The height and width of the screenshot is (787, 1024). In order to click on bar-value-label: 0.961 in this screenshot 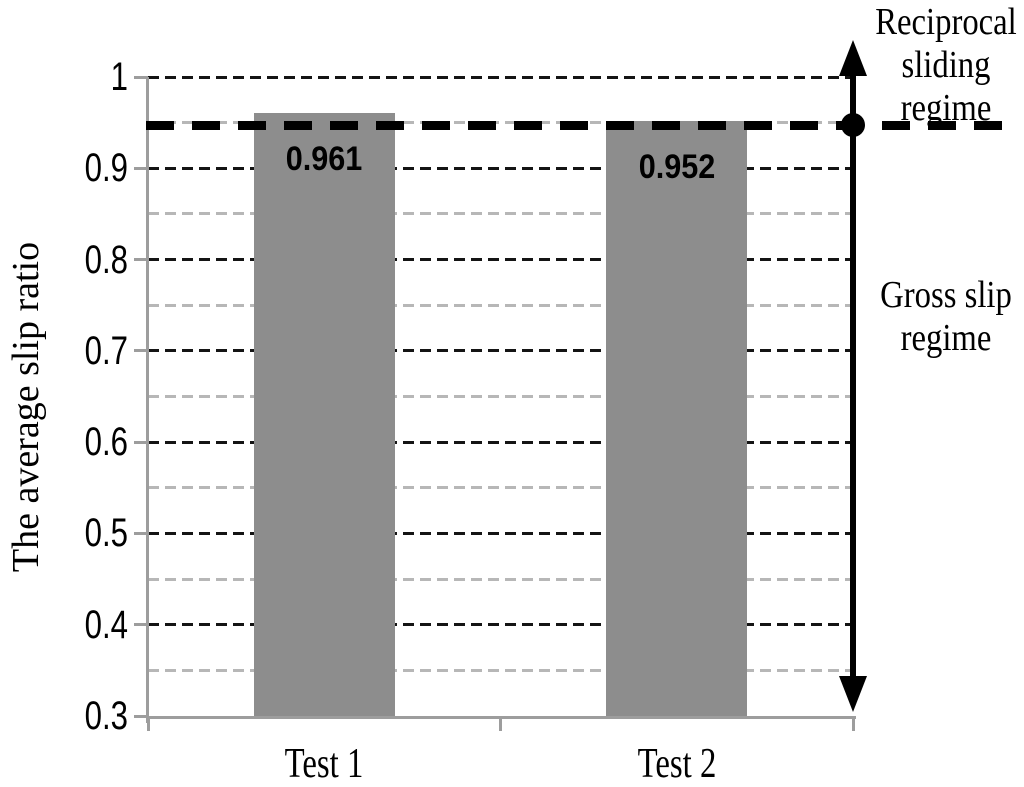, I will do `click(324, 158)`.